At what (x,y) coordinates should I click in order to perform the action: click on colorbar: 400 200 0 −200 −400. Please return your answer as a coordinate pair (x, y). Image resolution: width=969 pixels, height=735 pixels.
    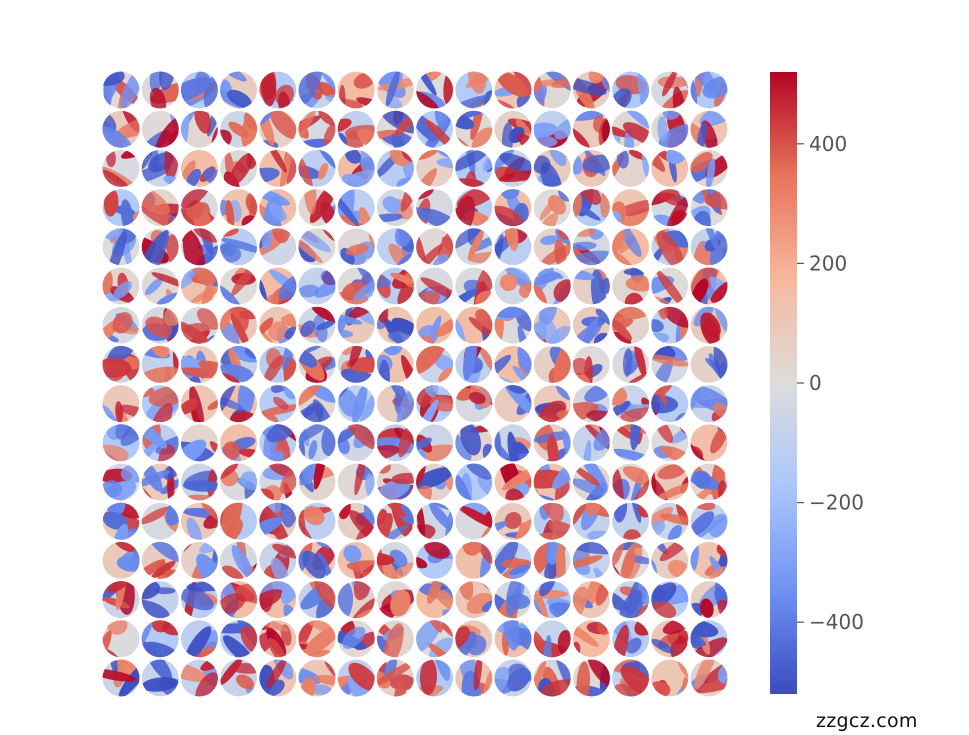
    Looking at the image, I should click on (817, 383).